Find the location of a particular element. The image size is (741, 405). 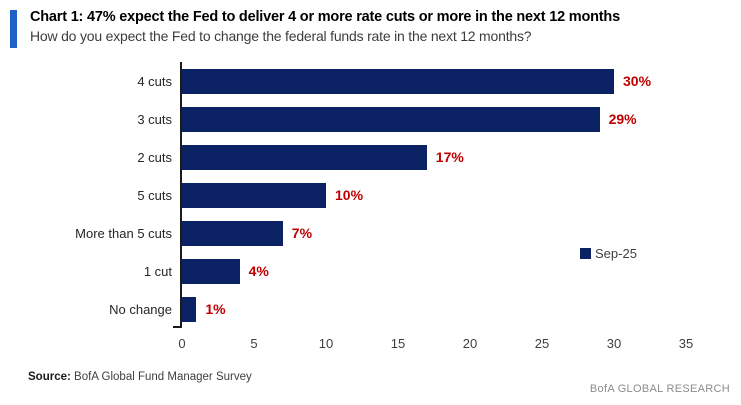

bar-row: 1% is located at coordinates (434, 309).